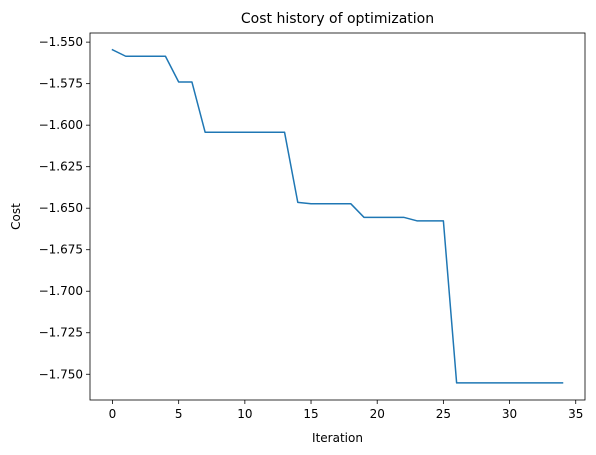  I want to click on x-tick-label: 35, so click(575, 414).